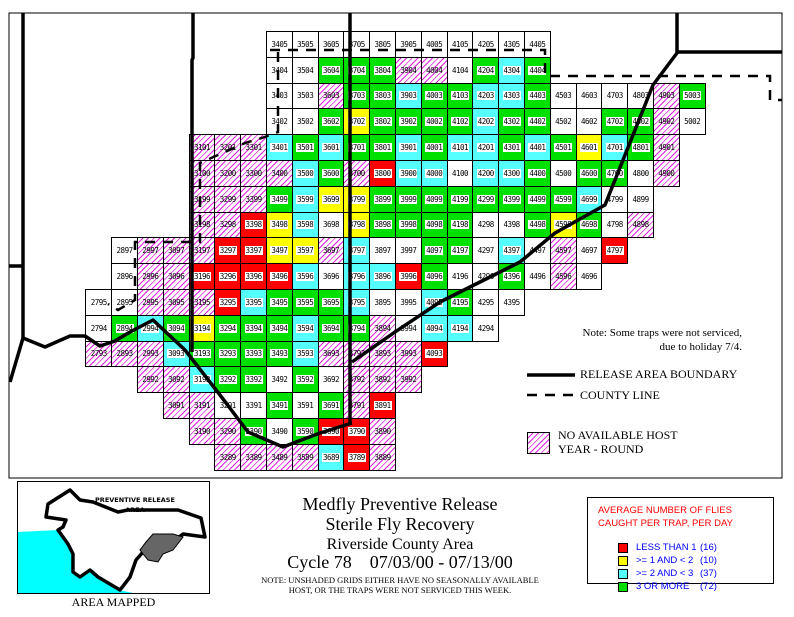 This screenshot has width=794, height=617. What do you see at coordinates (382, 70) in the screenshot?
I see `grid-cell-label: 3804` at bounding box center [382, 70].